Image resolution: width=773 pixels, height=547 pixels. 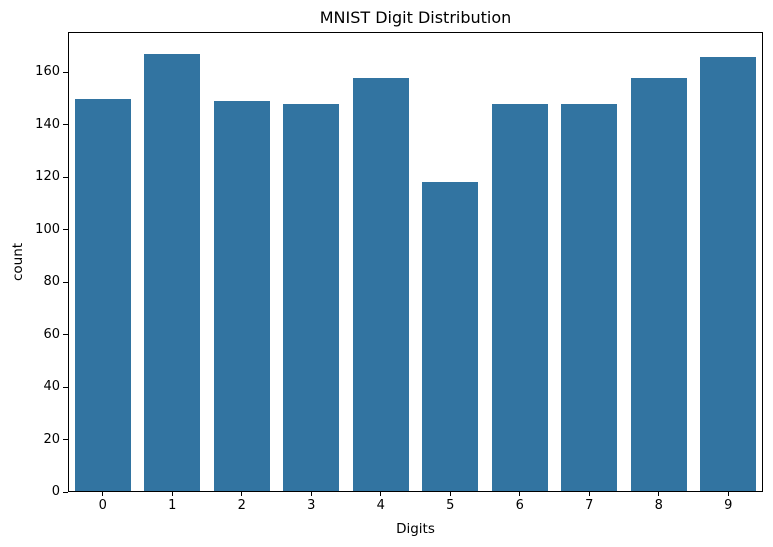 I want to click on x-tick-label: 0, so click(x=102, y=505).